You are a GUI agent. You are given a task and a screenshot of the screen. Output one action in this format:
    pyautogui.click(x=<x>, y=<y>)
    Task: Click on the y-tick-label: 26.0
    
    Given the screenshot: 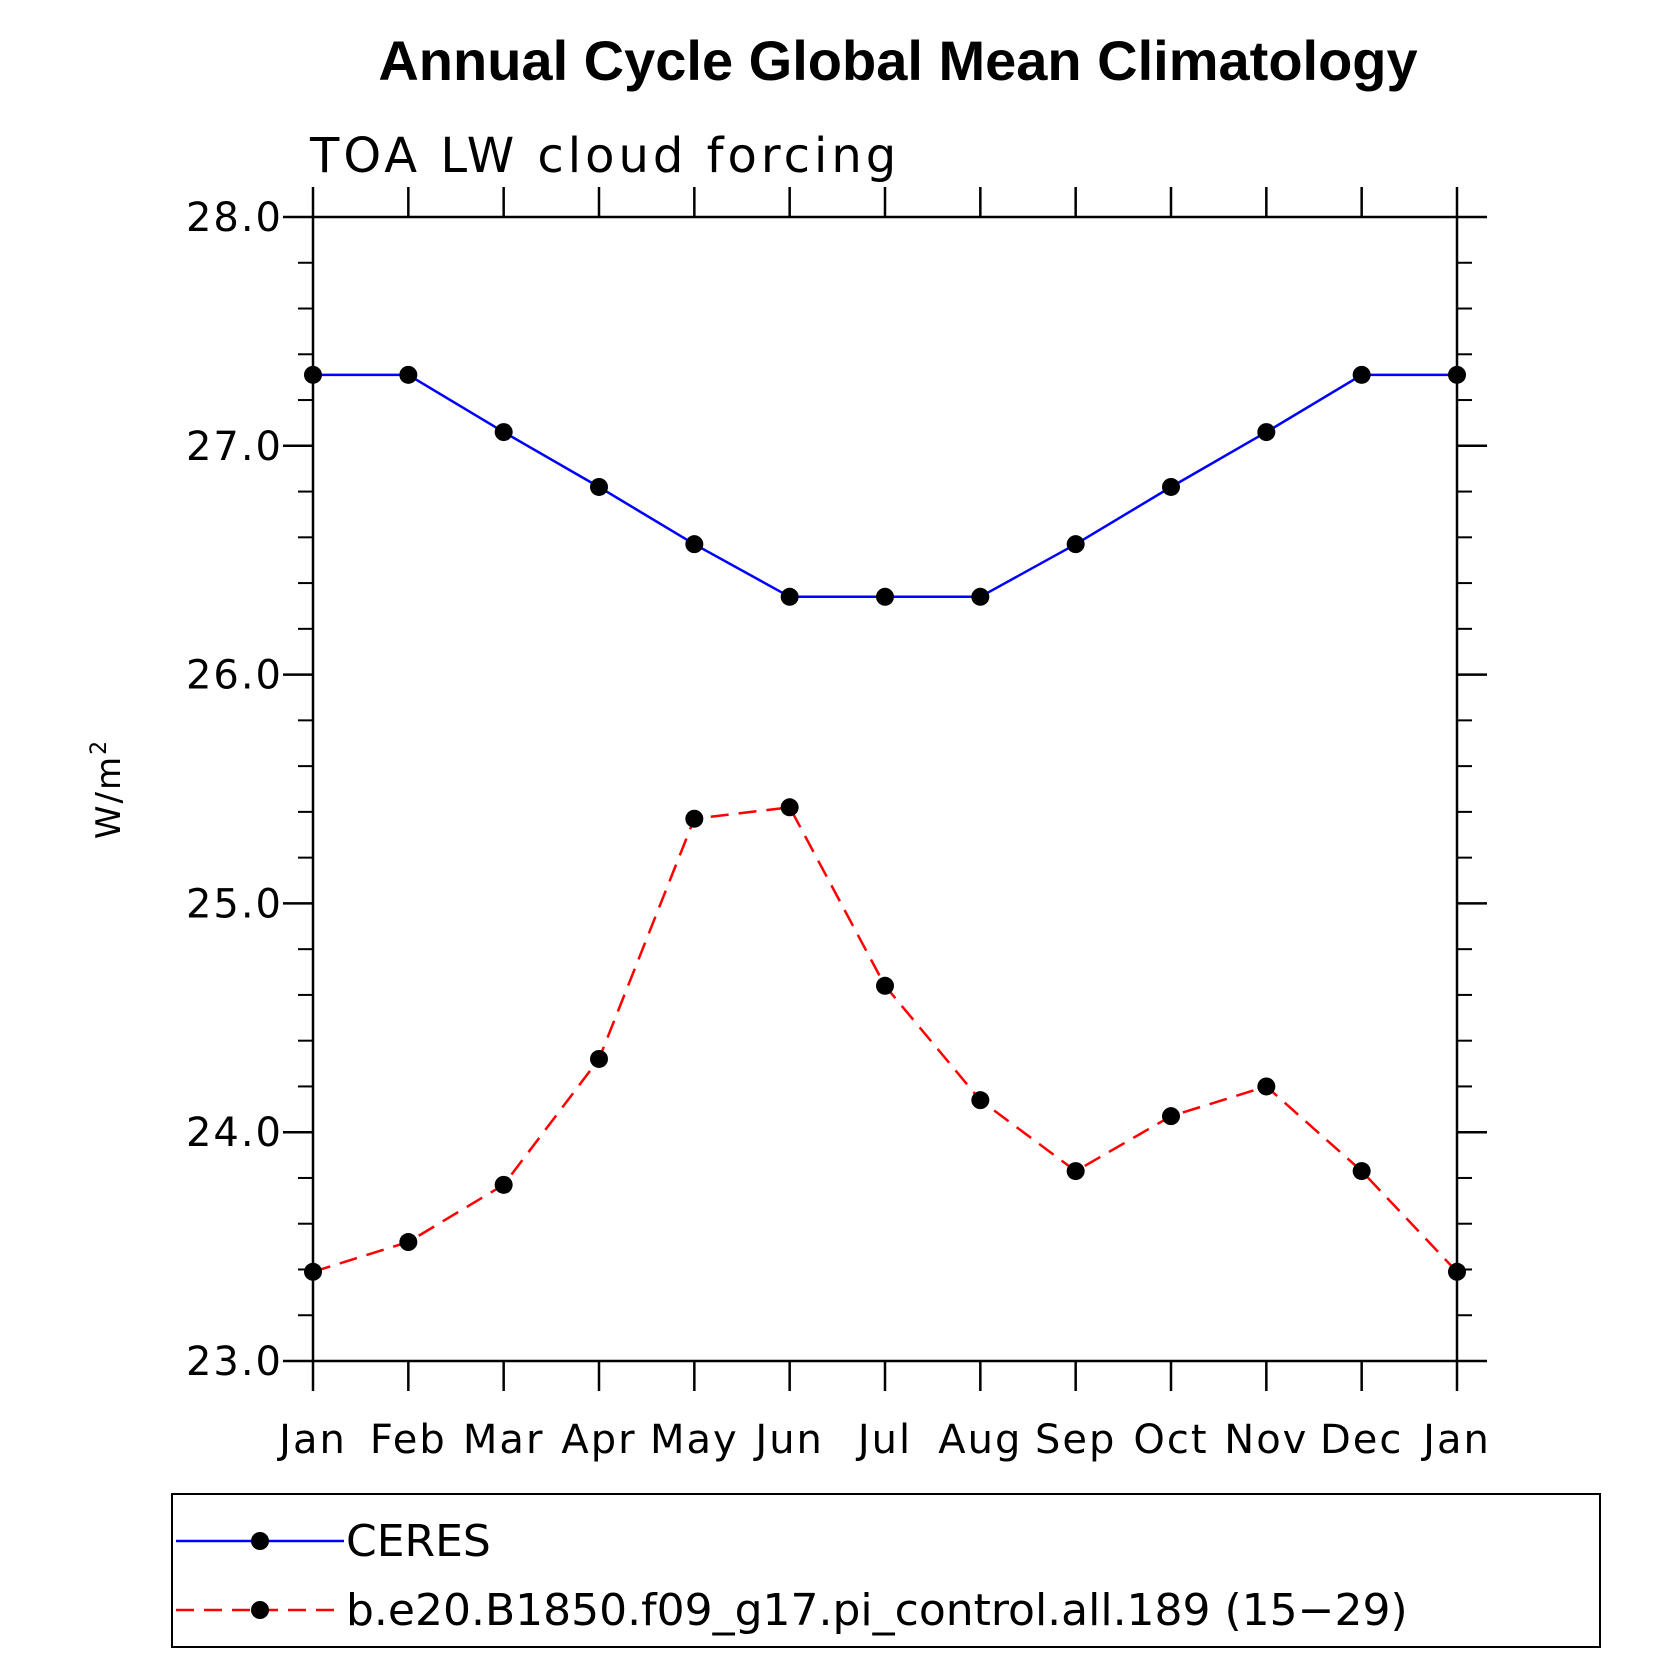 What is the action you would take?
    pyautogui.click(x=234, y=676)
    